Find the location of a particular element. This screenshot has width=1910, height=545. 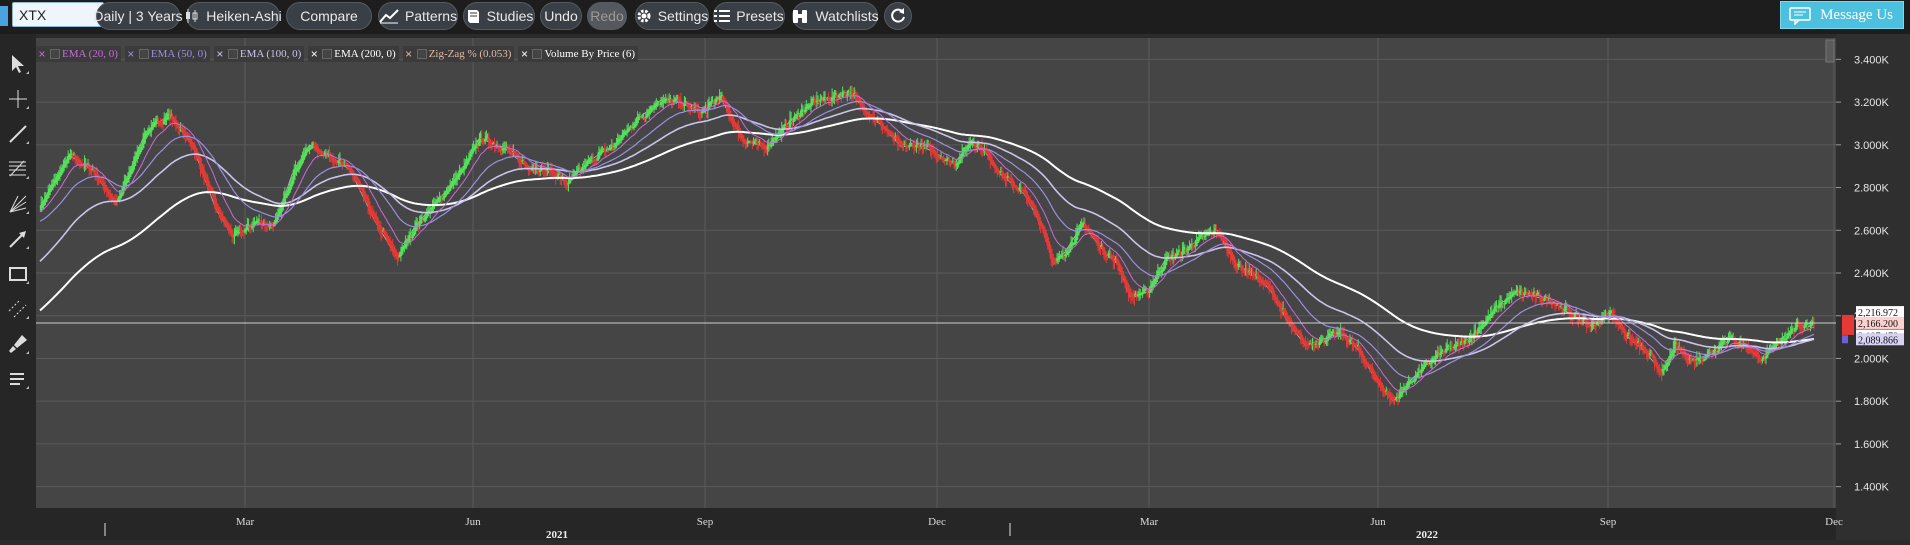

line-draw-tool is located at coordinates (18, 134).